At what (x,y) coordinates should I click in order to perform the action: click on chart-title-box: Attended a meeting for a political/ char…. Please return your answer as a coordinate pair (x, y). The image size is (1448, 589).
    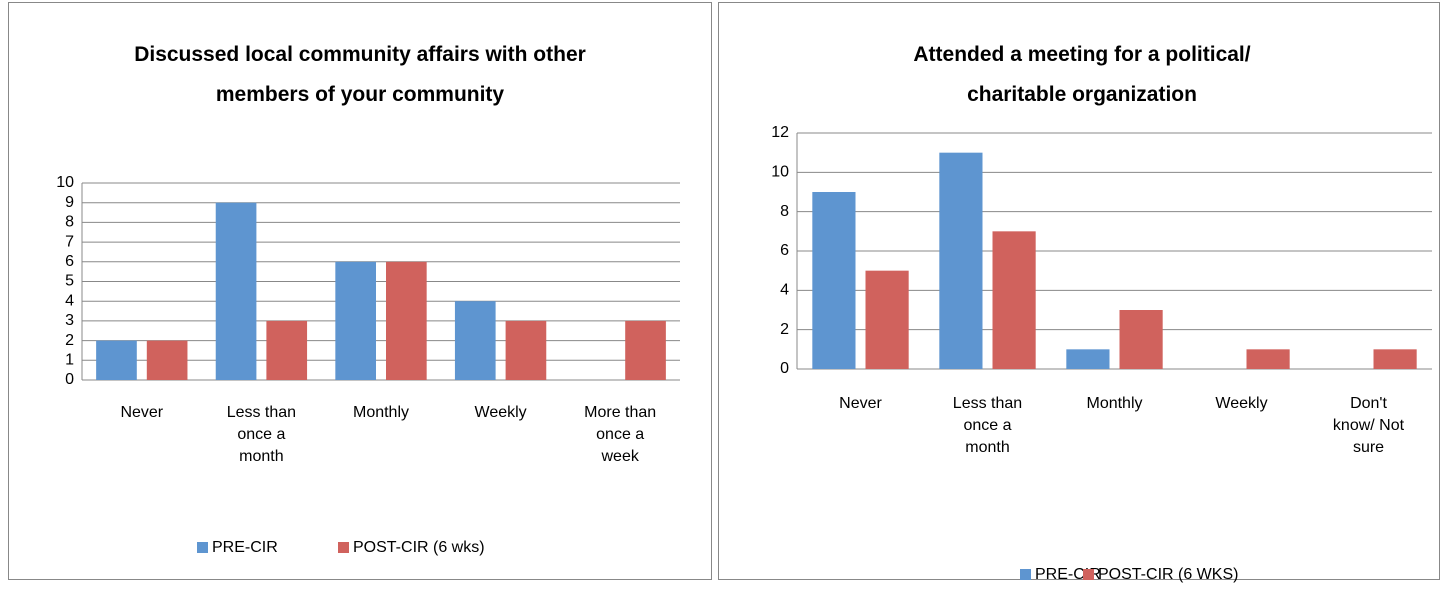
    Looking at the image, I should click on (1082, 74).